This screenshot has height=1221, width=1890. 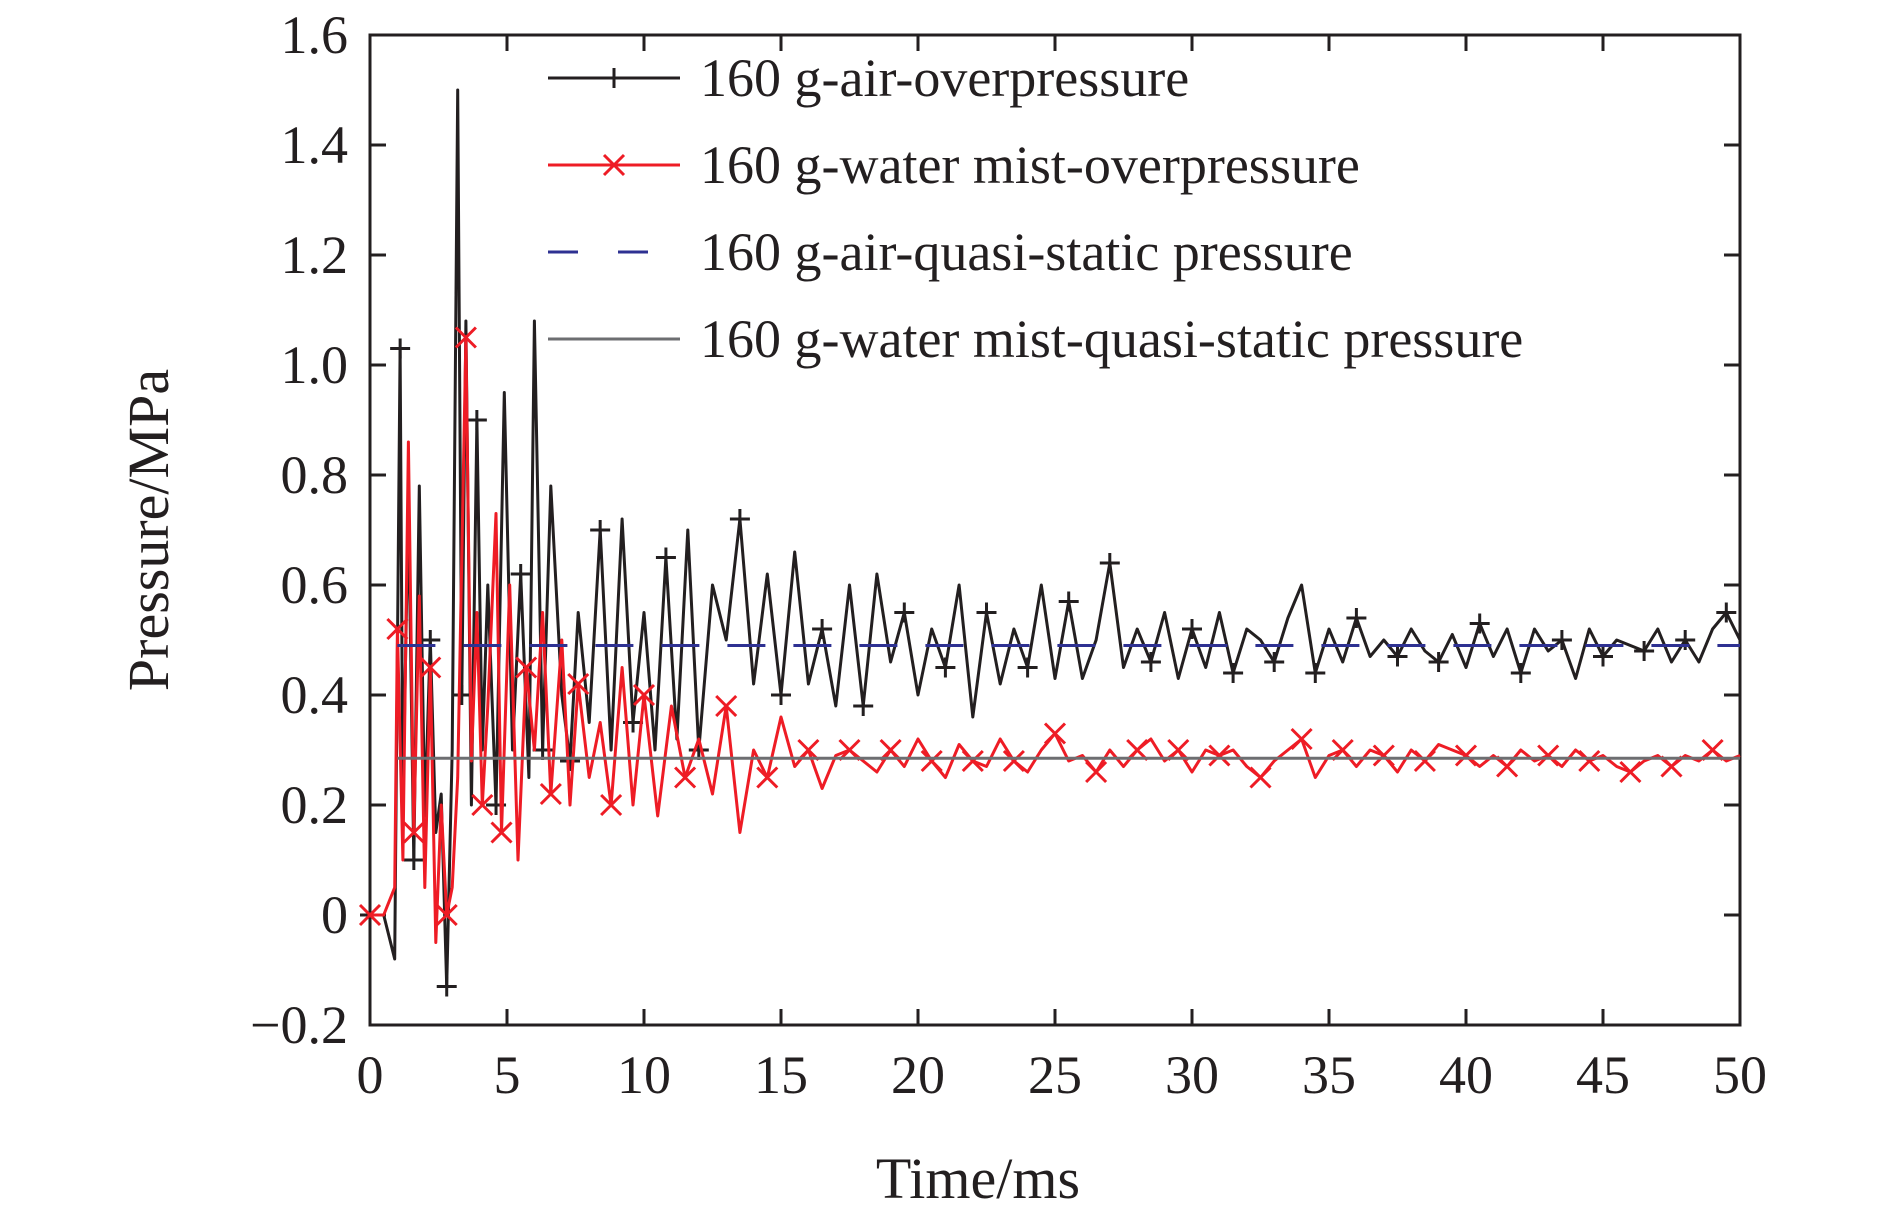 What do you see at coordinates (1740, 1075) in the screenshot?
I see `x-tick-label: 50` at bounding box center [1740, 1075].